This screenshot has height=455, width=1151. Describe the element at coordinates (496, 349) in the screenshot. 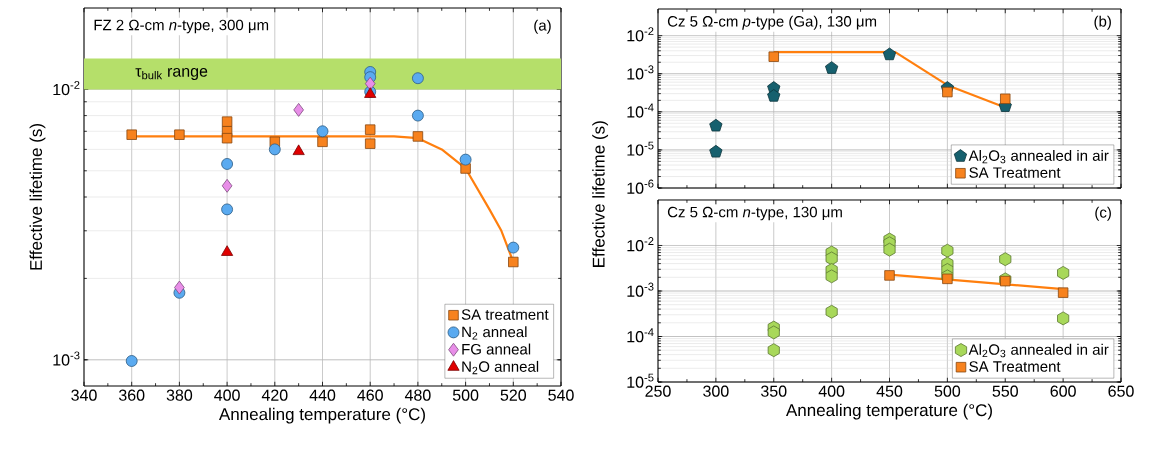

I see `legend-label: FG anneal` at that location.